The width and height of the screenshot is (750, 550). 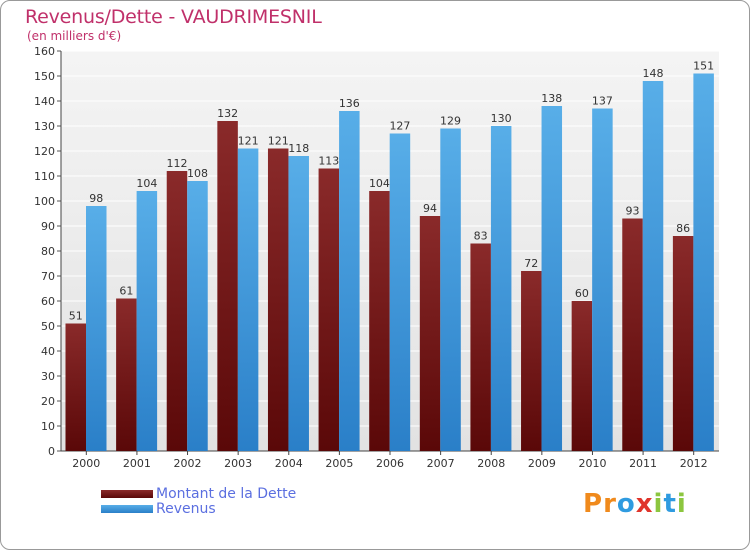 What do you see at coordinates (44, 76) in the screenshot?
I see `y-tick-label: 150` at bounding box center [44, 76].